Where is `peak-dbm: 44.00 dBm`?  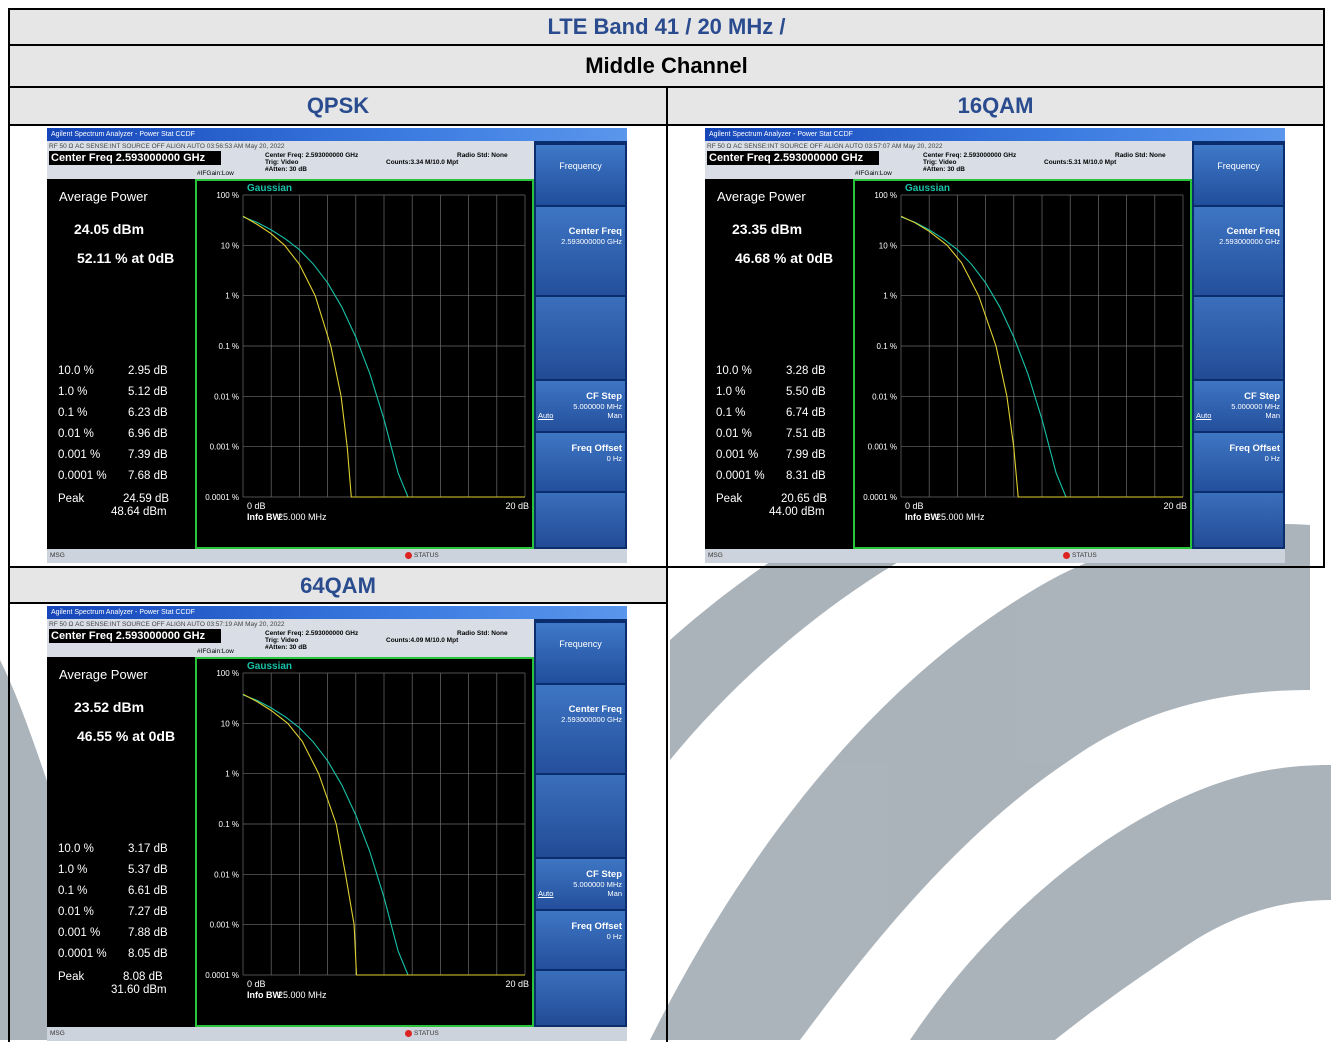
peak-dbm: 44.00 dBm is located at coordinates (797, 512).